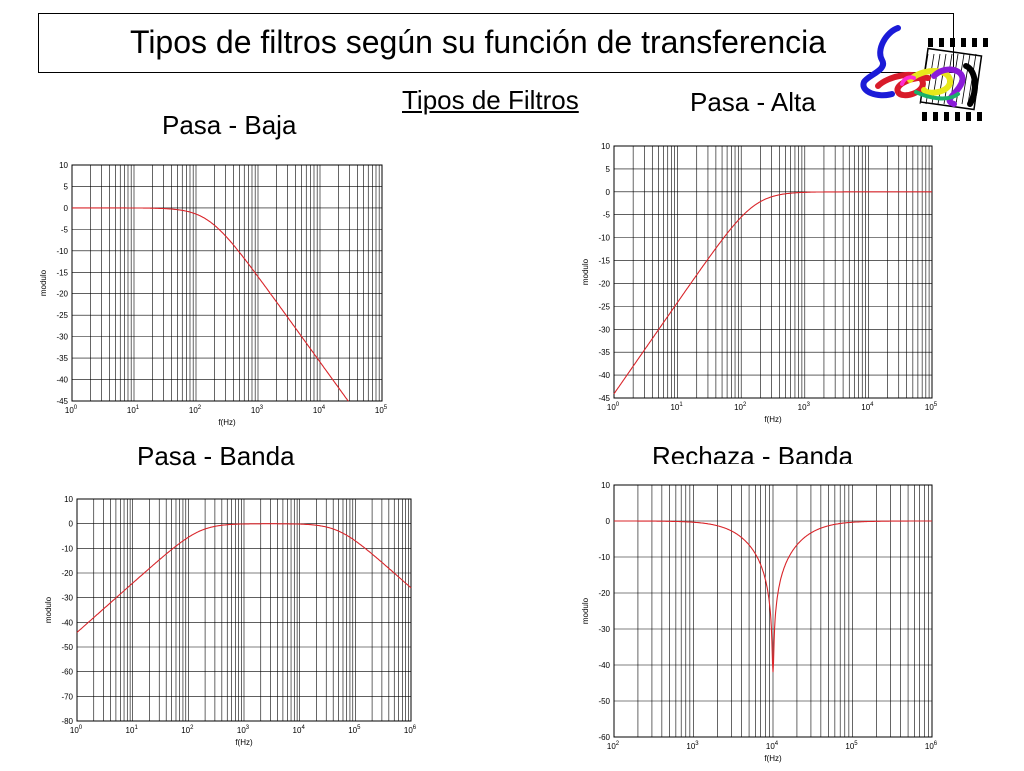  I want to click on logo-drawing, so click(924, 73).